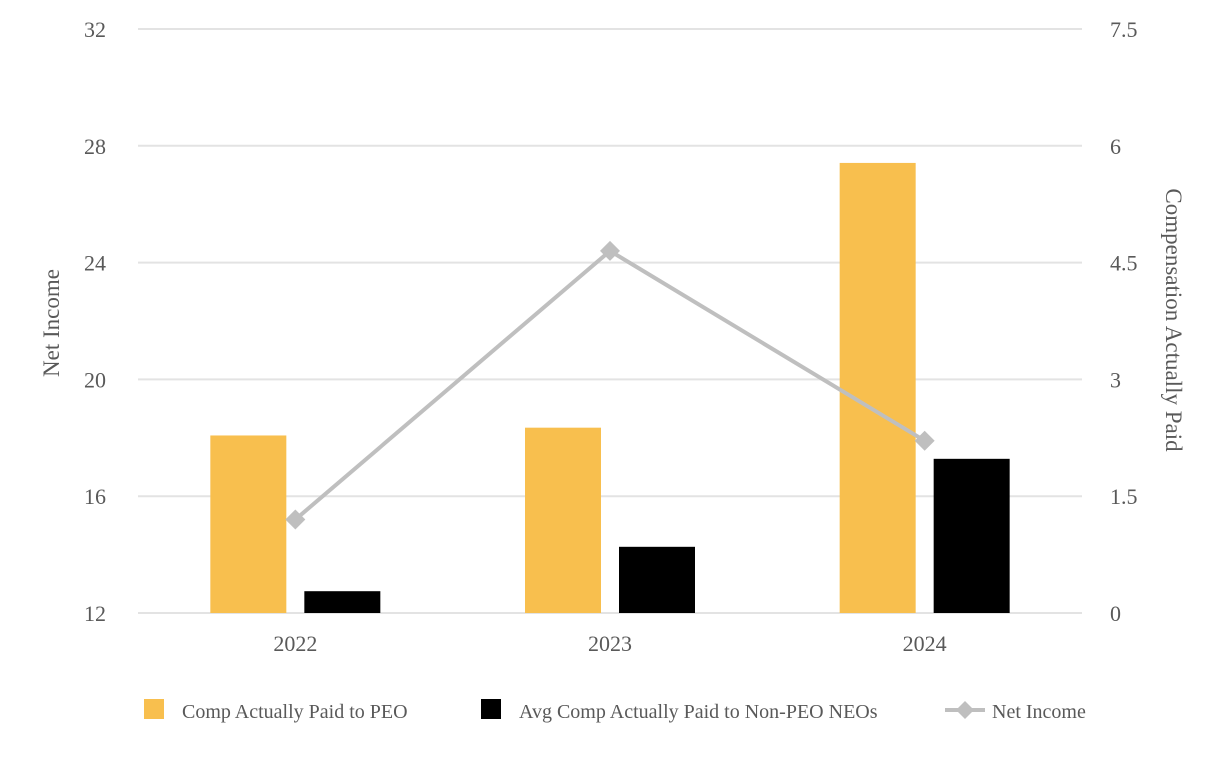  What do you see at coordinates (95, 321) in the screenshot?
I see `left-axis-ticks: 12 16 20 24 28 32` at bounding box center [95, 321].